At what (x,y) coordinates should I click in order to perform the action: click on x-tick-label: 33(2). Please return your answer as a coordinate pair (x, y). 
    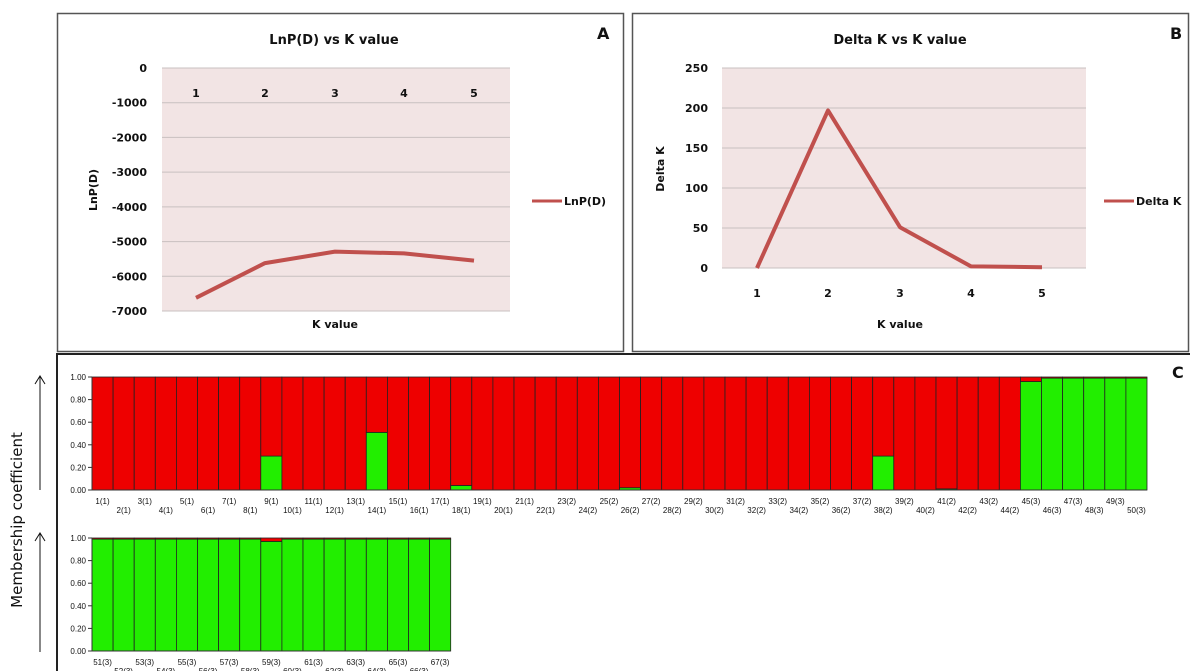
    Looking at the image, I should click on (777, 501).